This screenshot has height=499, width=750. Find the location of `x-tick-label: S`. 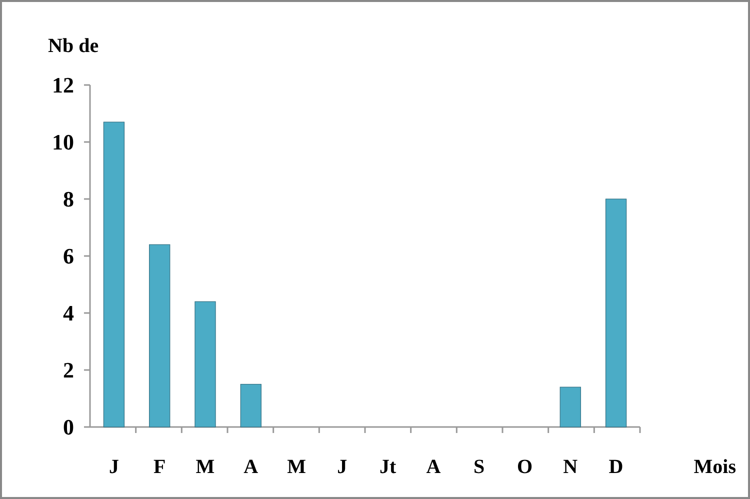

x-tick-label: S is located at coordinates (479, 467).